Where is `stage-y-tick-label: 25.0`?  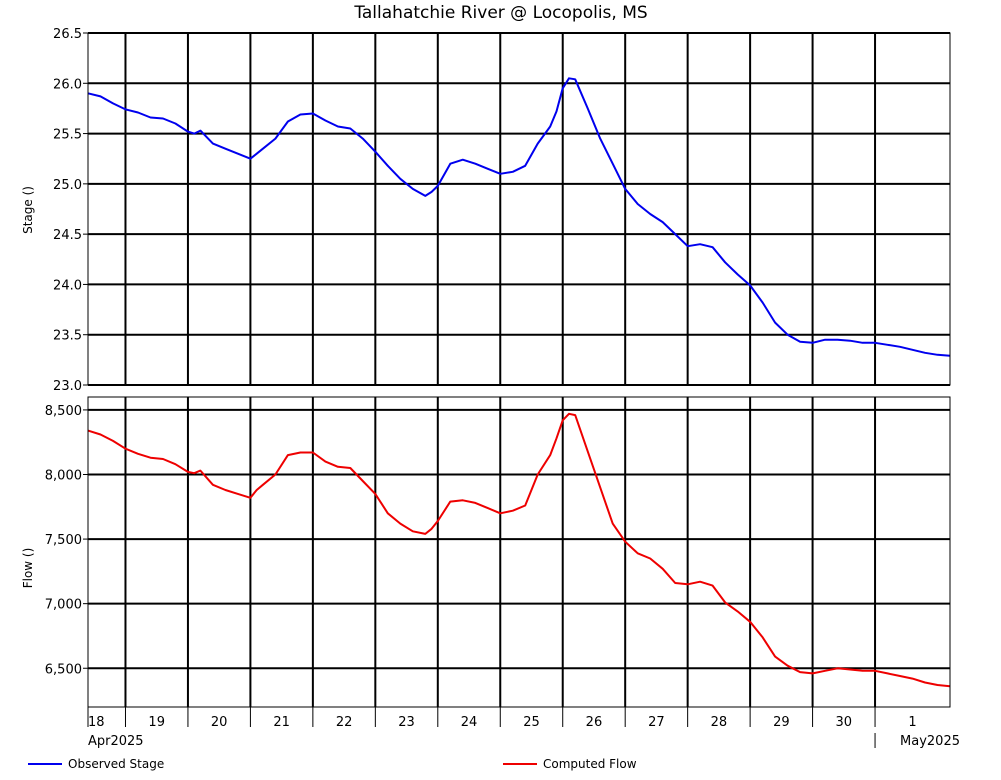
stage-y-tick-label: 25.0 is located at coordinates (67, 185).